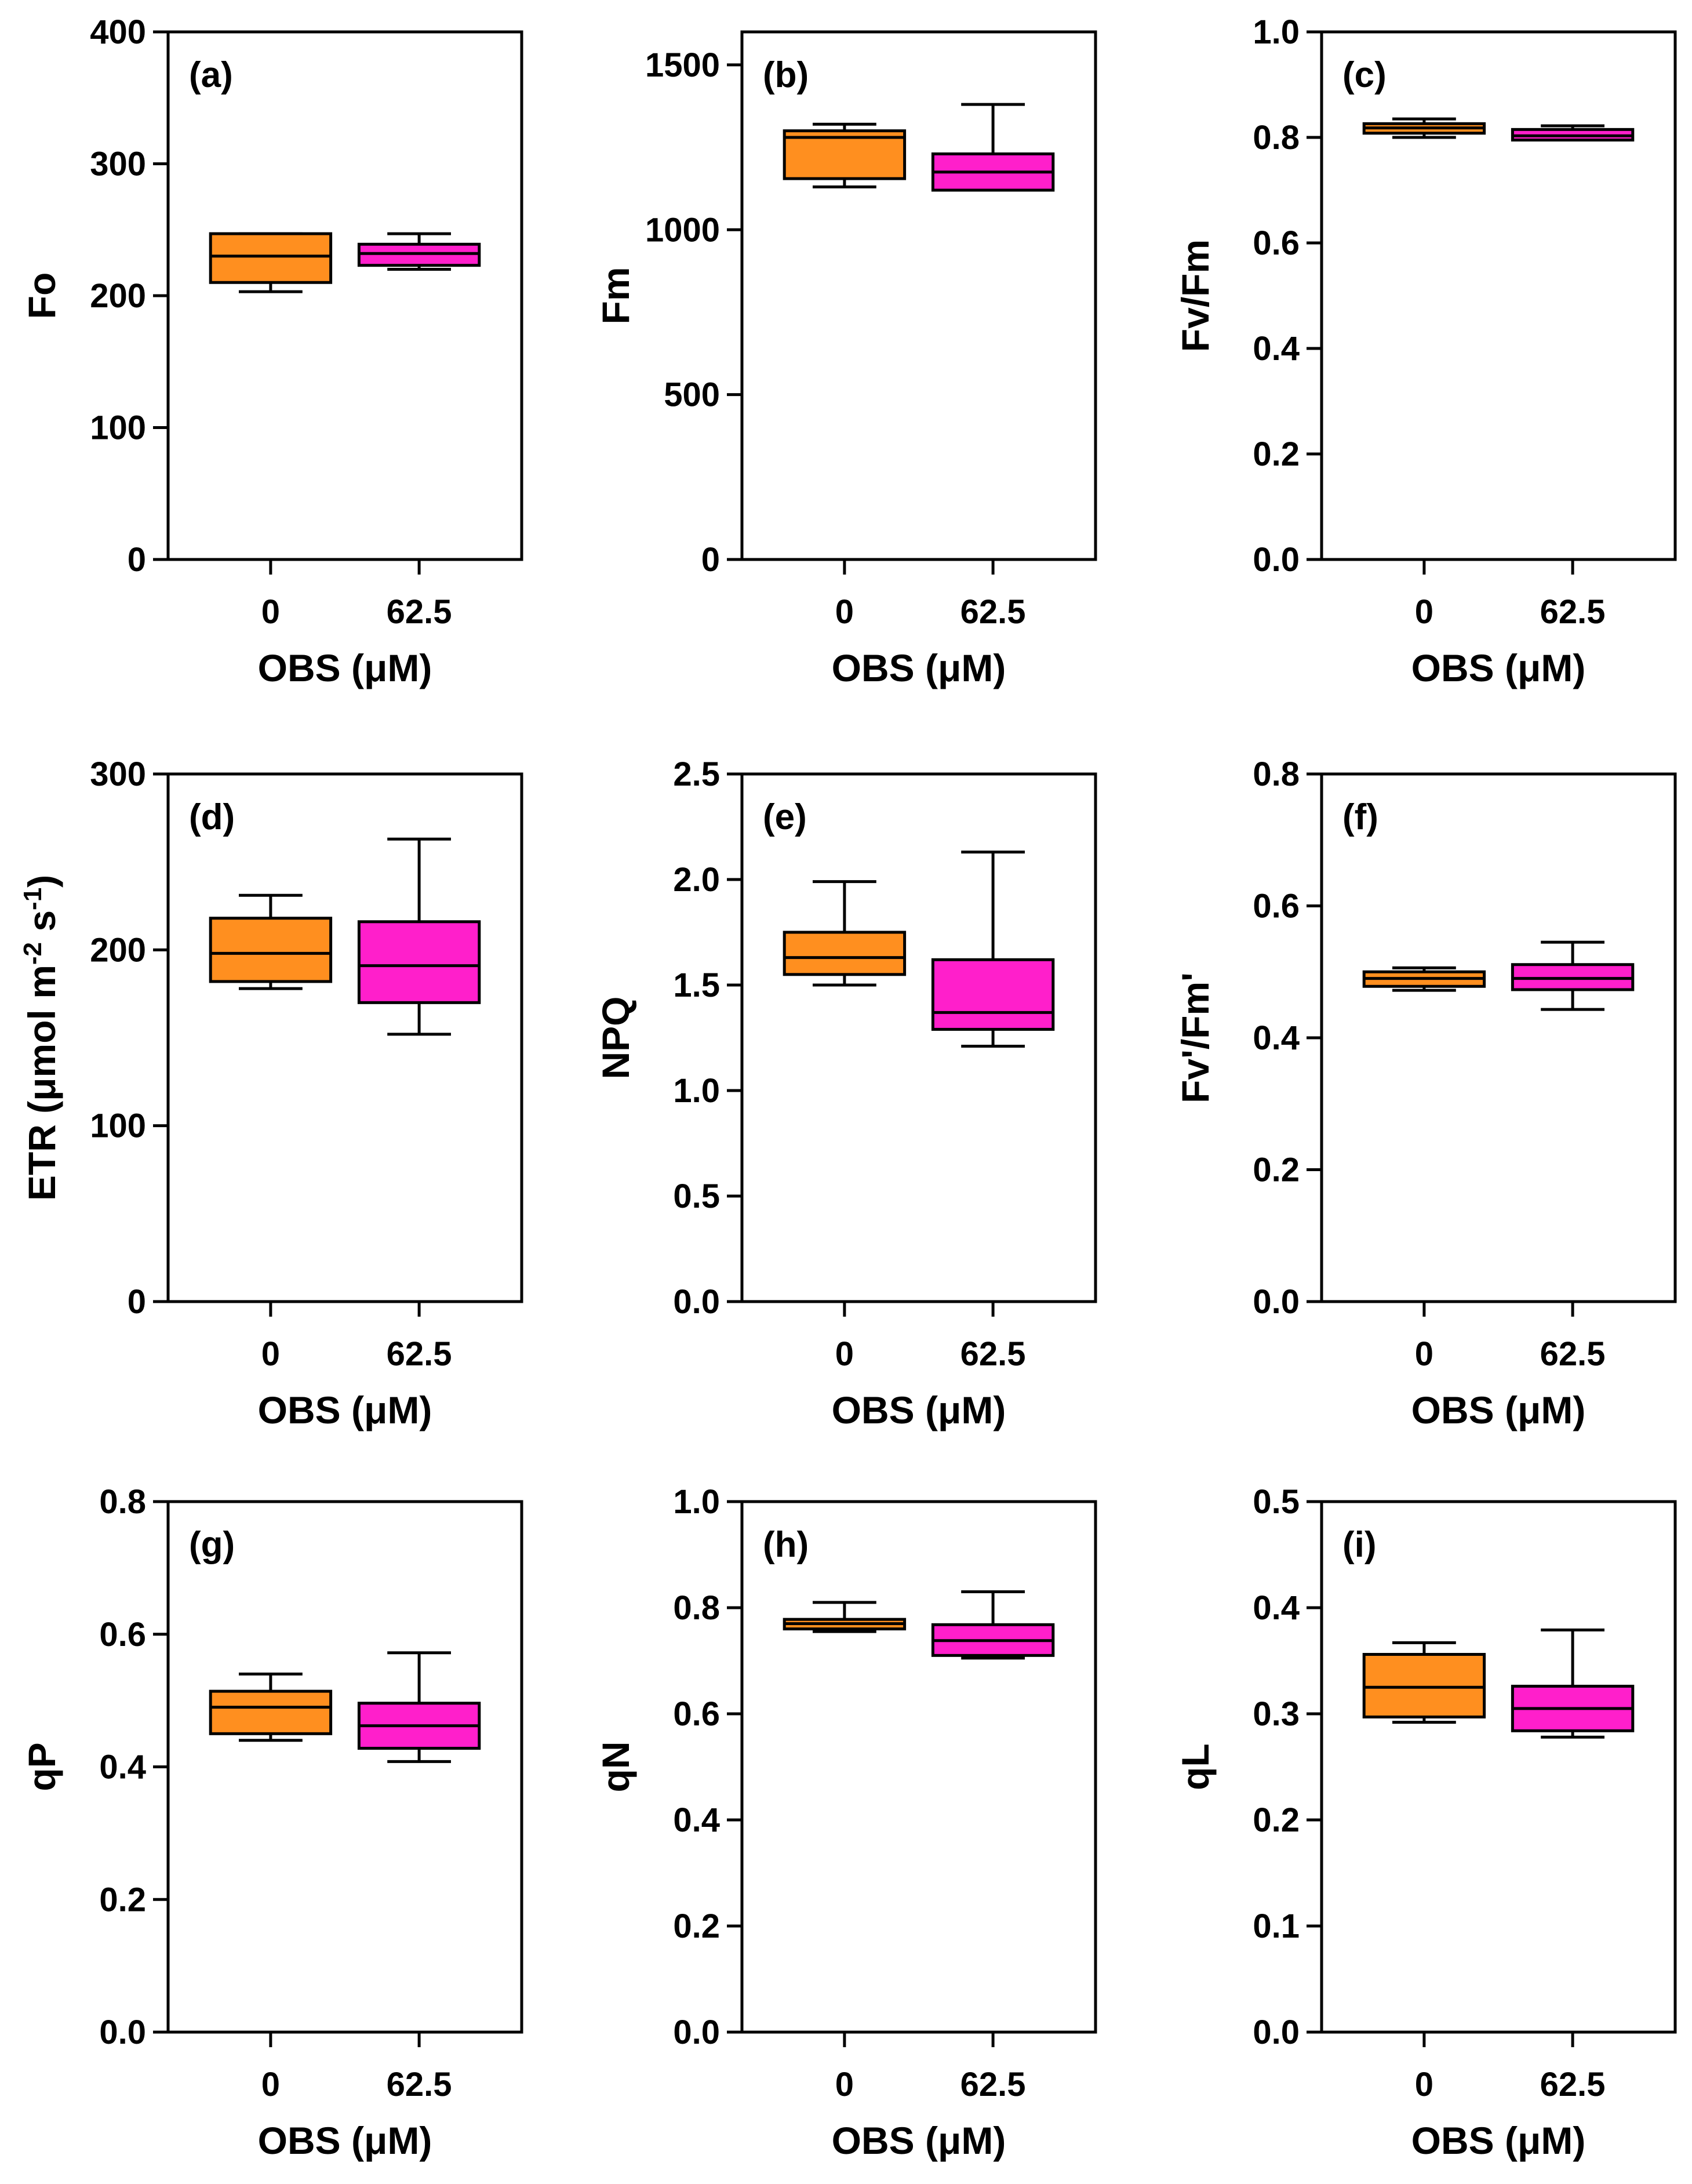  Describe the element at coordinates (845, 359) in the screenshot. I see `chart-panel-b: 0 500 1000 1500 0 62.5 OBS (μM) Fm (b)` at that location.